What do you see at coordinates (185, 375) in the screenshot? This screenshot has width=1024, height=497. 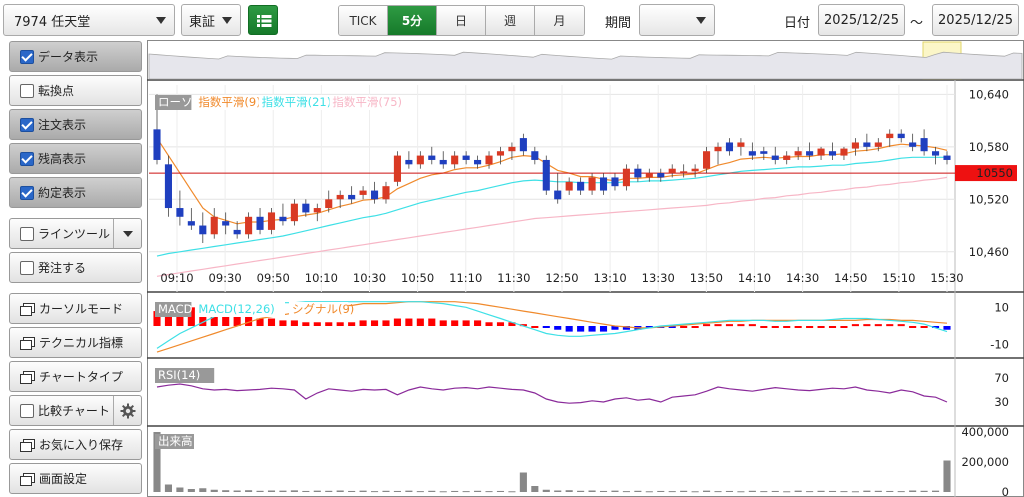 I see `rsi-legend-bg` at bounding box center [185, 375].